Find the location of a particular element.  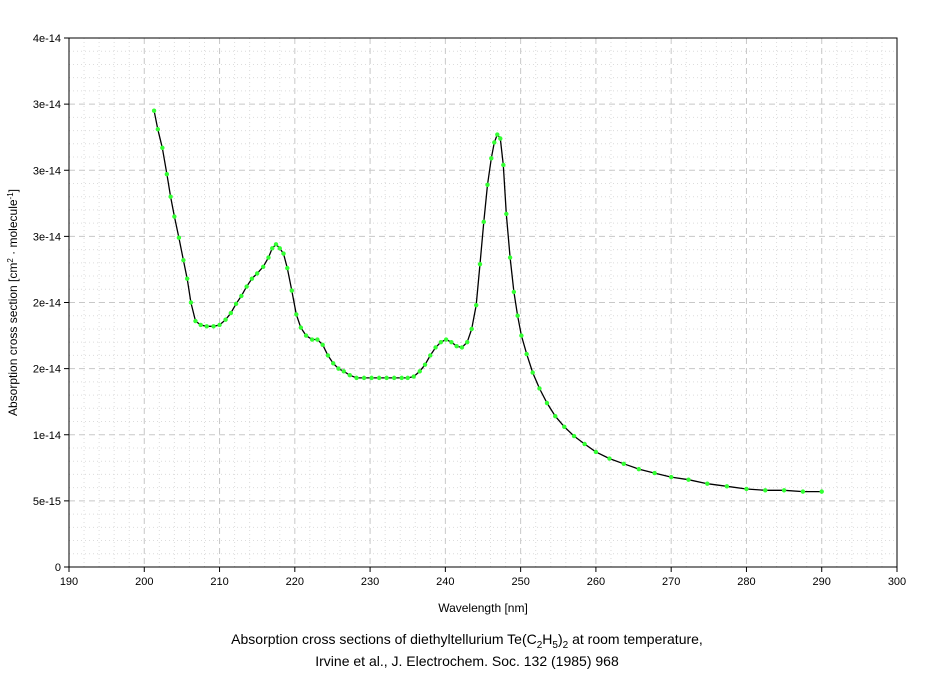

x-tick-label: 190 is located at coordinates (69, 582).